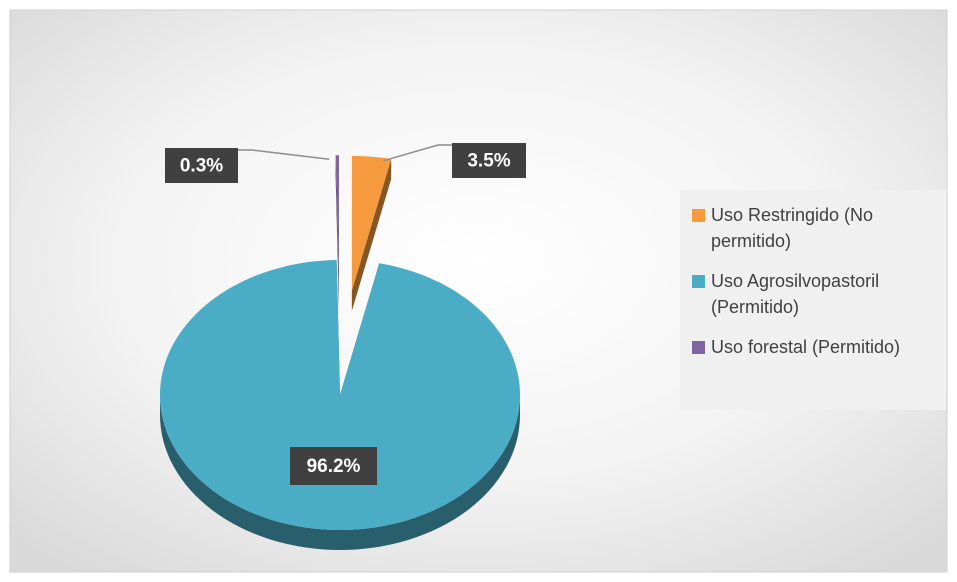  I want to click on data-label: 96.2%, so click(334, 466).